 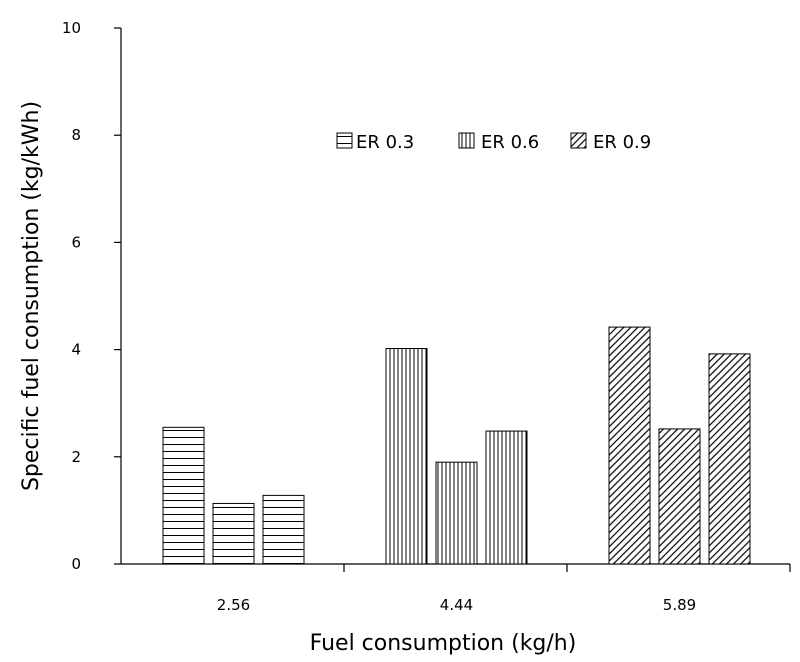 What do you see at coordinates (679, 605) in the screenshot?
I see `x-tick-label: 5.89` at bounding box center [679, 605].